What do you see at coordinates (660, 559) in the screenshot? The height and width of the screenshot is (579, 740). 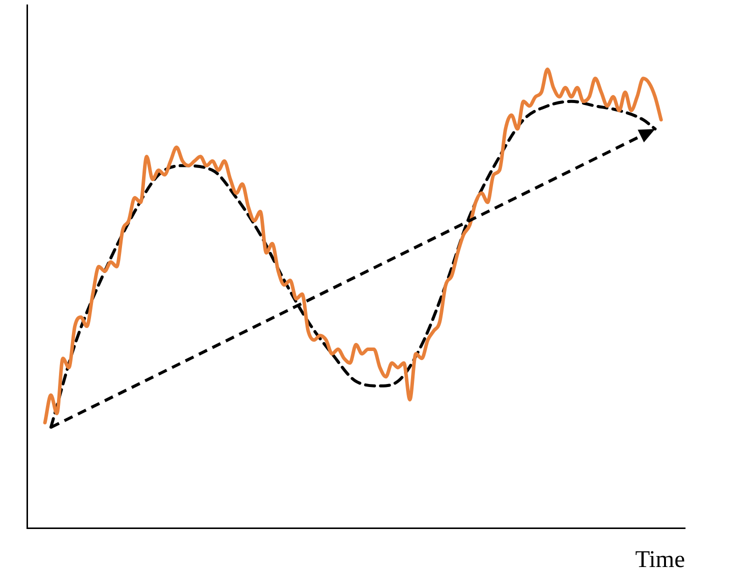 I see `x-axis-title: Time` at bounding box center [660, 559].